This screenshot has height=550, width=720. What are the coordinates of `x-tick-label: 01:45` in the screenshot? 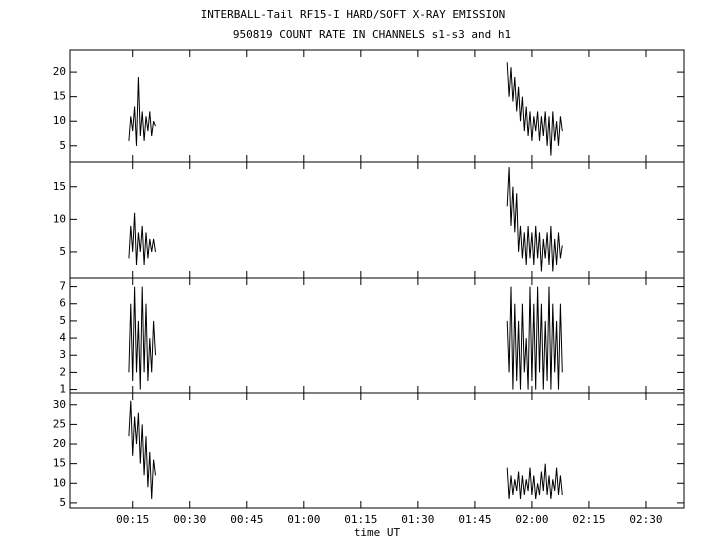 It's located at (474, 519).